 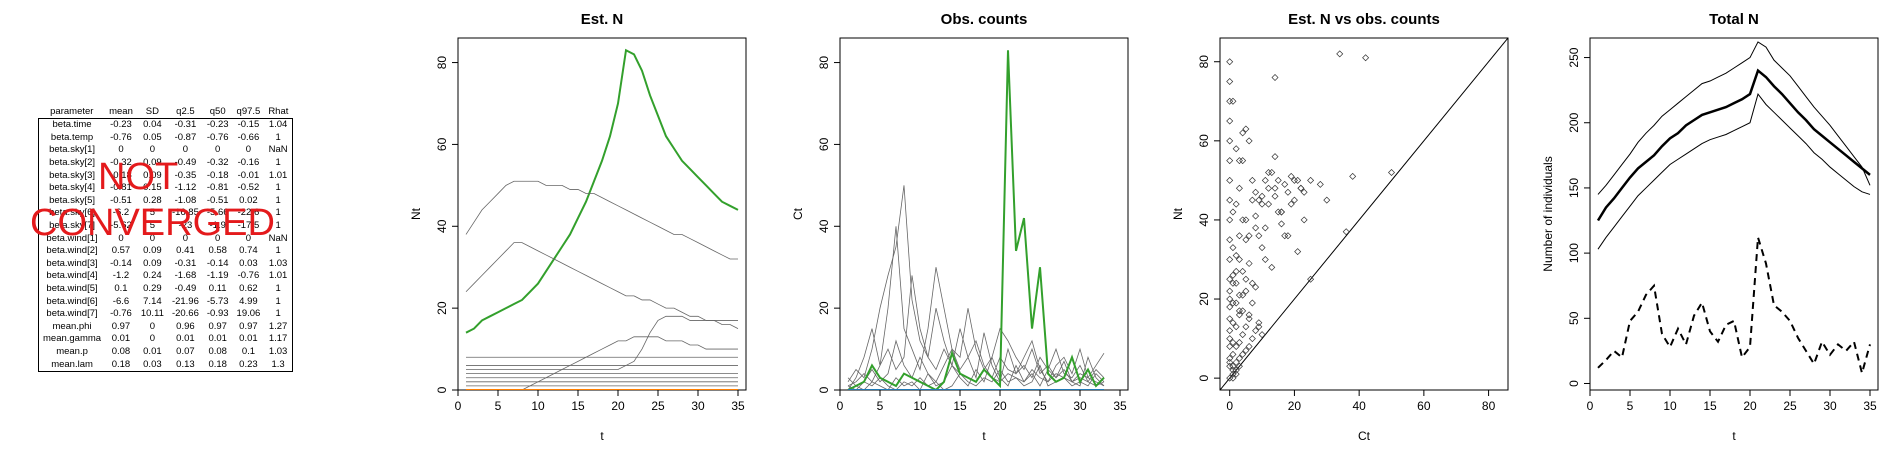 I want to click on table-cell: 0.18, so click(x=217, y=364).